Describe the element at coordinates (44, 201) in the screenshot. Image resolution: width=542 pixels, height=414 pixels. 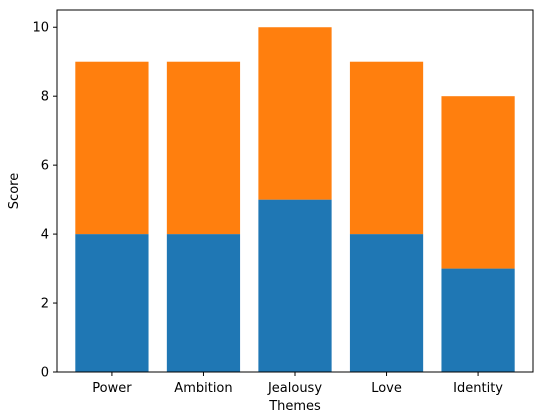
I see `y-axis: 0 2 4 6 8 10` at that location.